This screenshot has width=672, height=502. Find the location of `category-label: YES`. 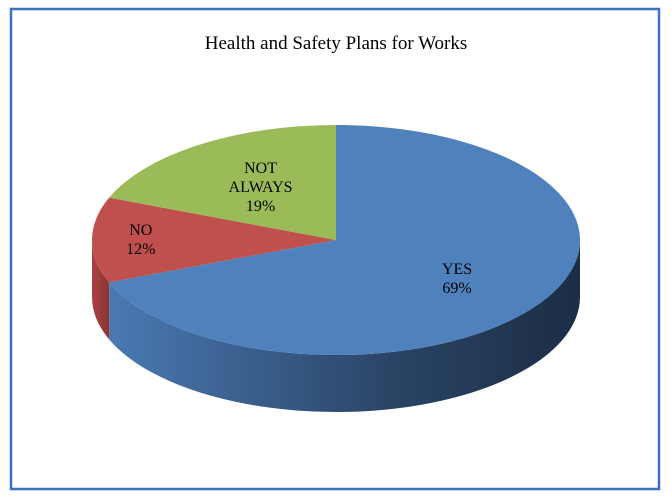

category-label: YES is located at coordinates (457, 269).